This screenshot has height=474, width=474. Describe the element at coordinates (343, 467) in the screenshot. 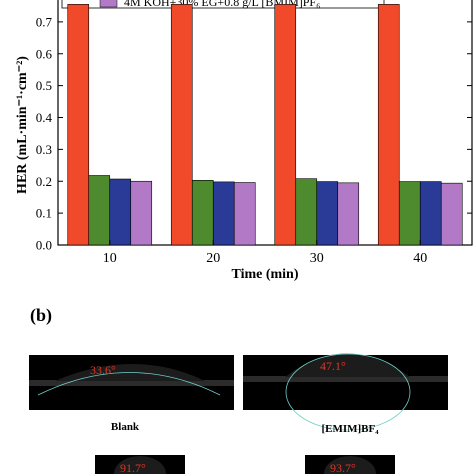

I see `contact-angle-label: 93.7°` at that location.